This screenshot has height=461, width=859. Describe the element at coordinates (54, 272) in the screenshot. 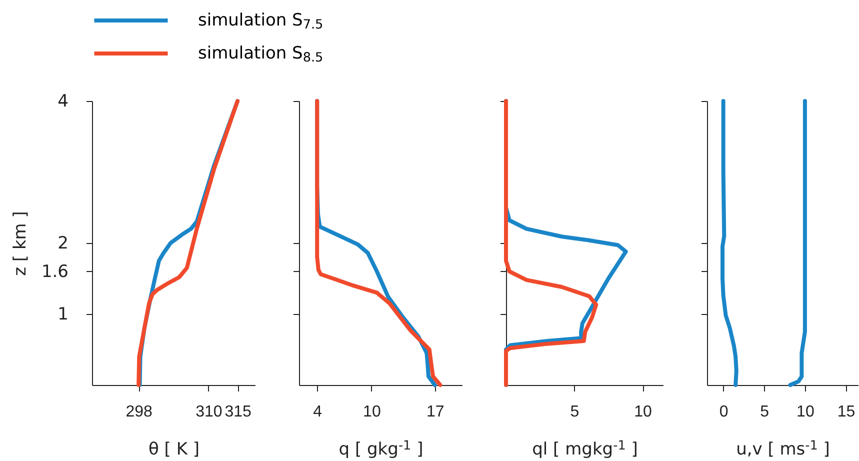

I see `y-tick-label: 1.6` at that location.